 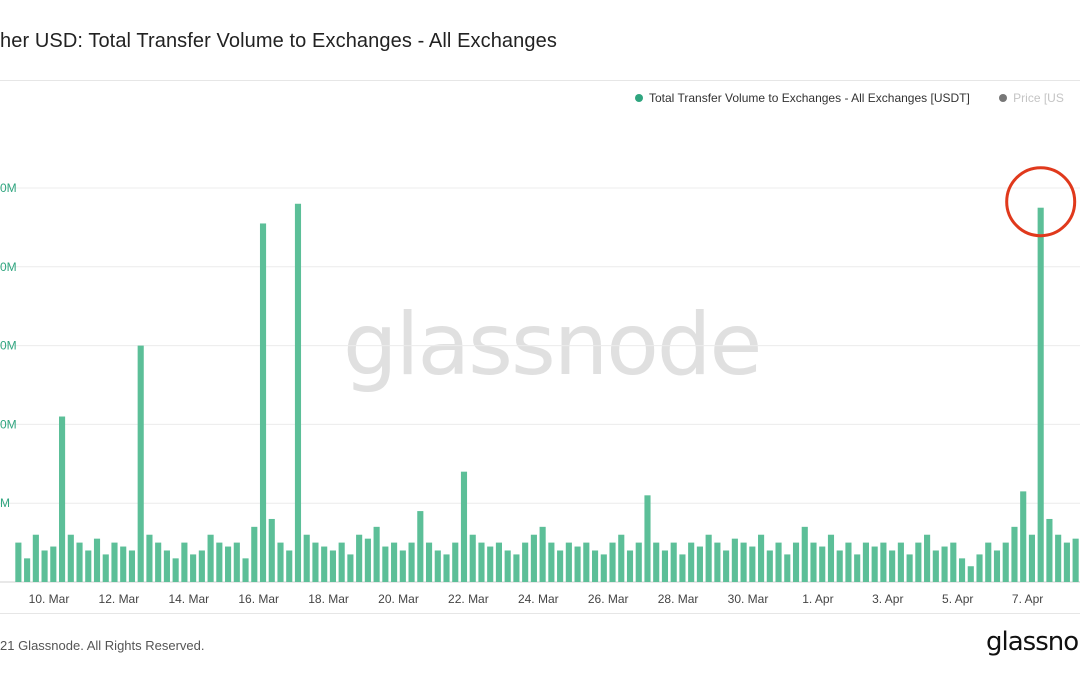 I want to click on annotation-circle, so click(x=1041, y=202).